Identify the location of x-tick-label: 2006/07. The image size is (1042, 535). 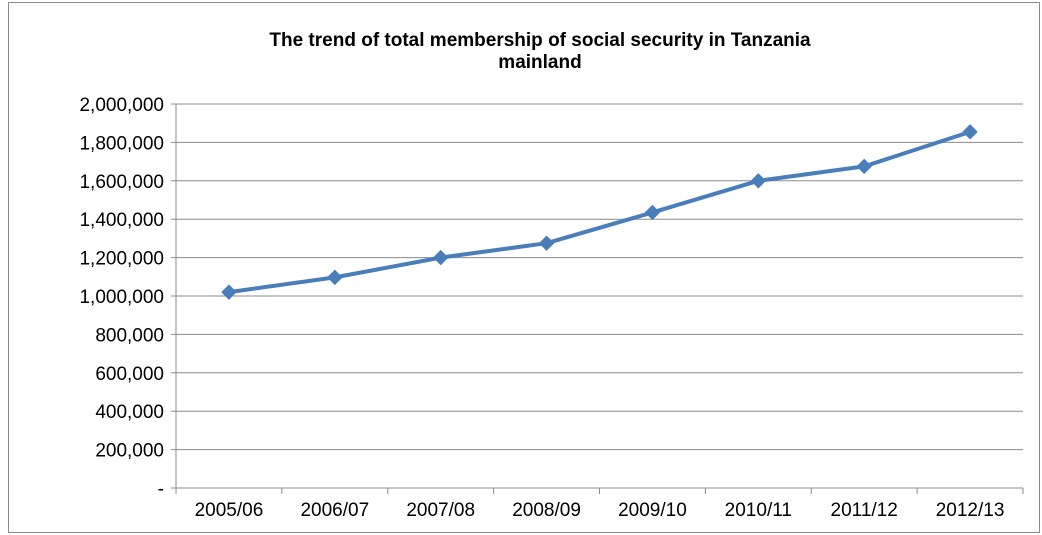
(334, 510).